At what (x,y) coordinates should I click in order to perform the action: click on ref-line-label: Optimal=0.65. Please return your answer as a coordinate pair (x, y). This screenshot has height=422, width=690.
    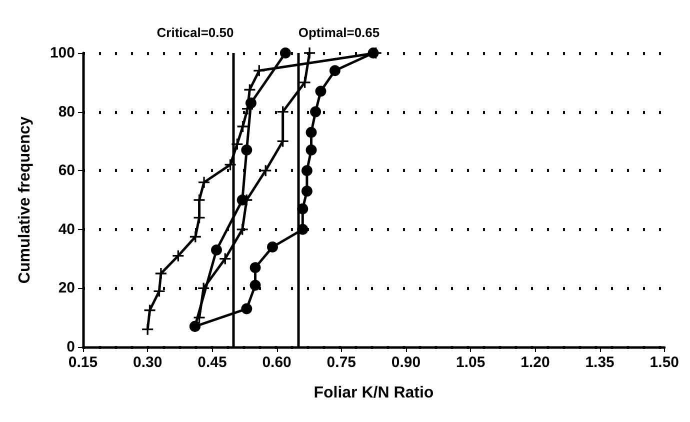
    Looking at the image, I should click on (339, 32).